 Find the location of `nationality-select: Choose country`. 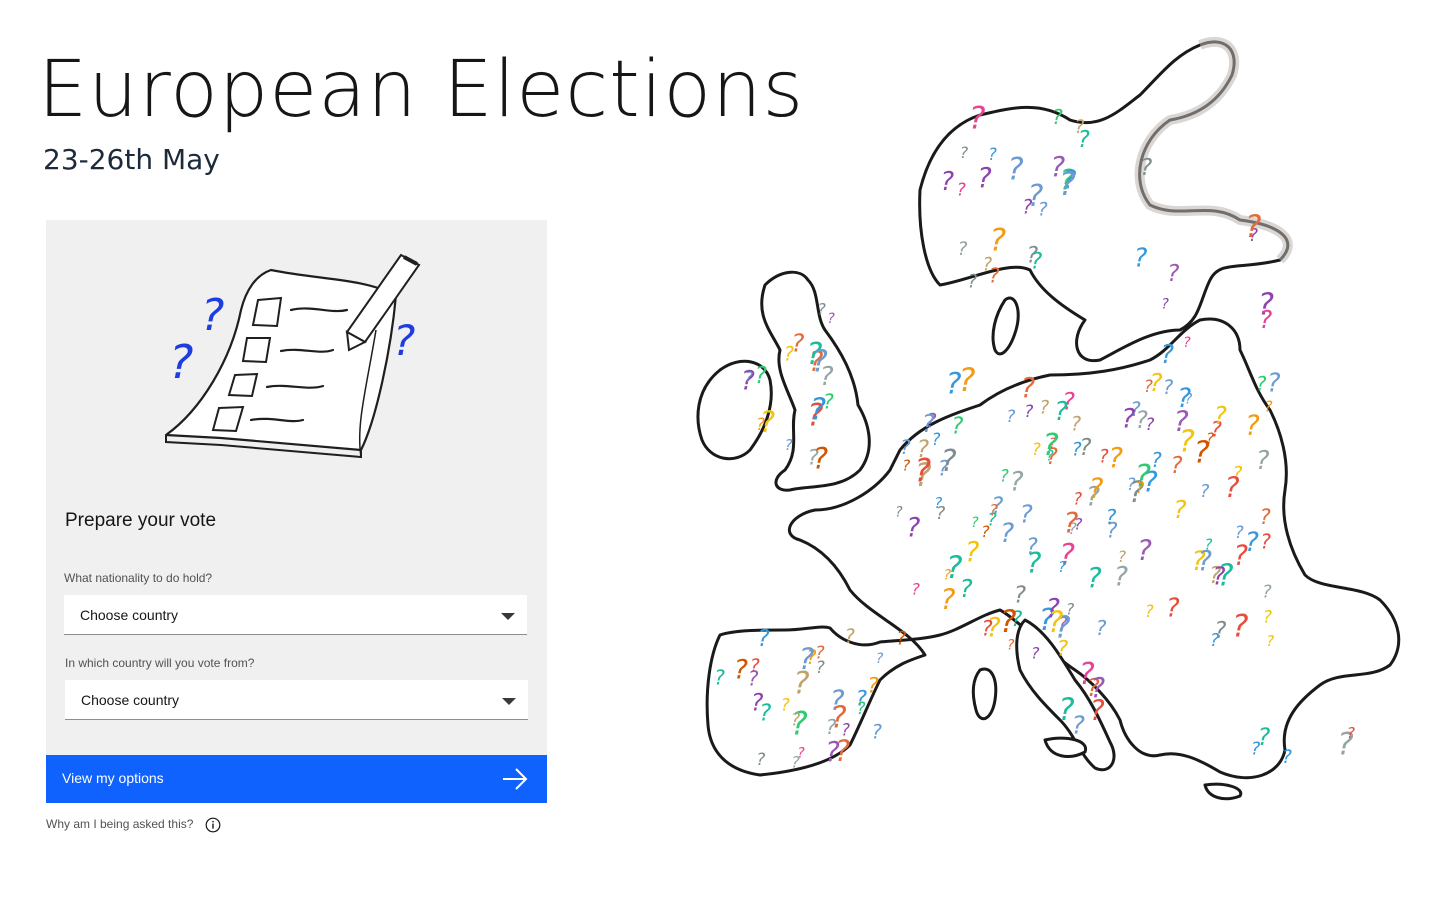

nationality-select: Choose country is located at coordinates (295, 615).